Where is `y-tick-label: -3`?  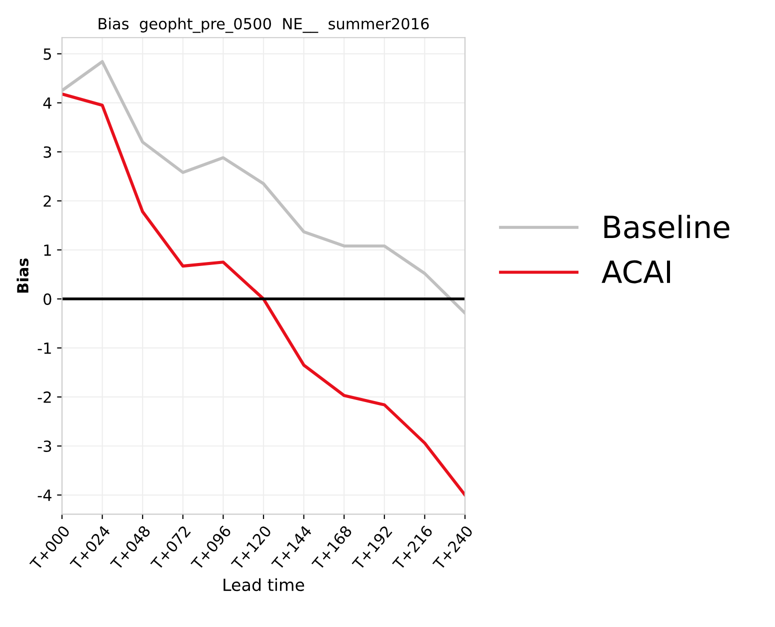 y-tick-label: -3 is located at coordinates (45, 446).